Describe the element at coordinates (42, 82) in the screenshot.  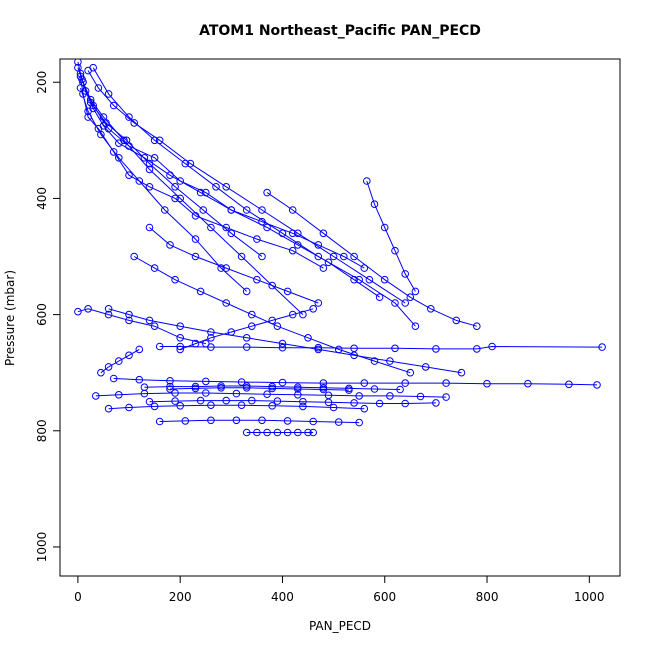
I see `y-tick-label: 200` at that location.